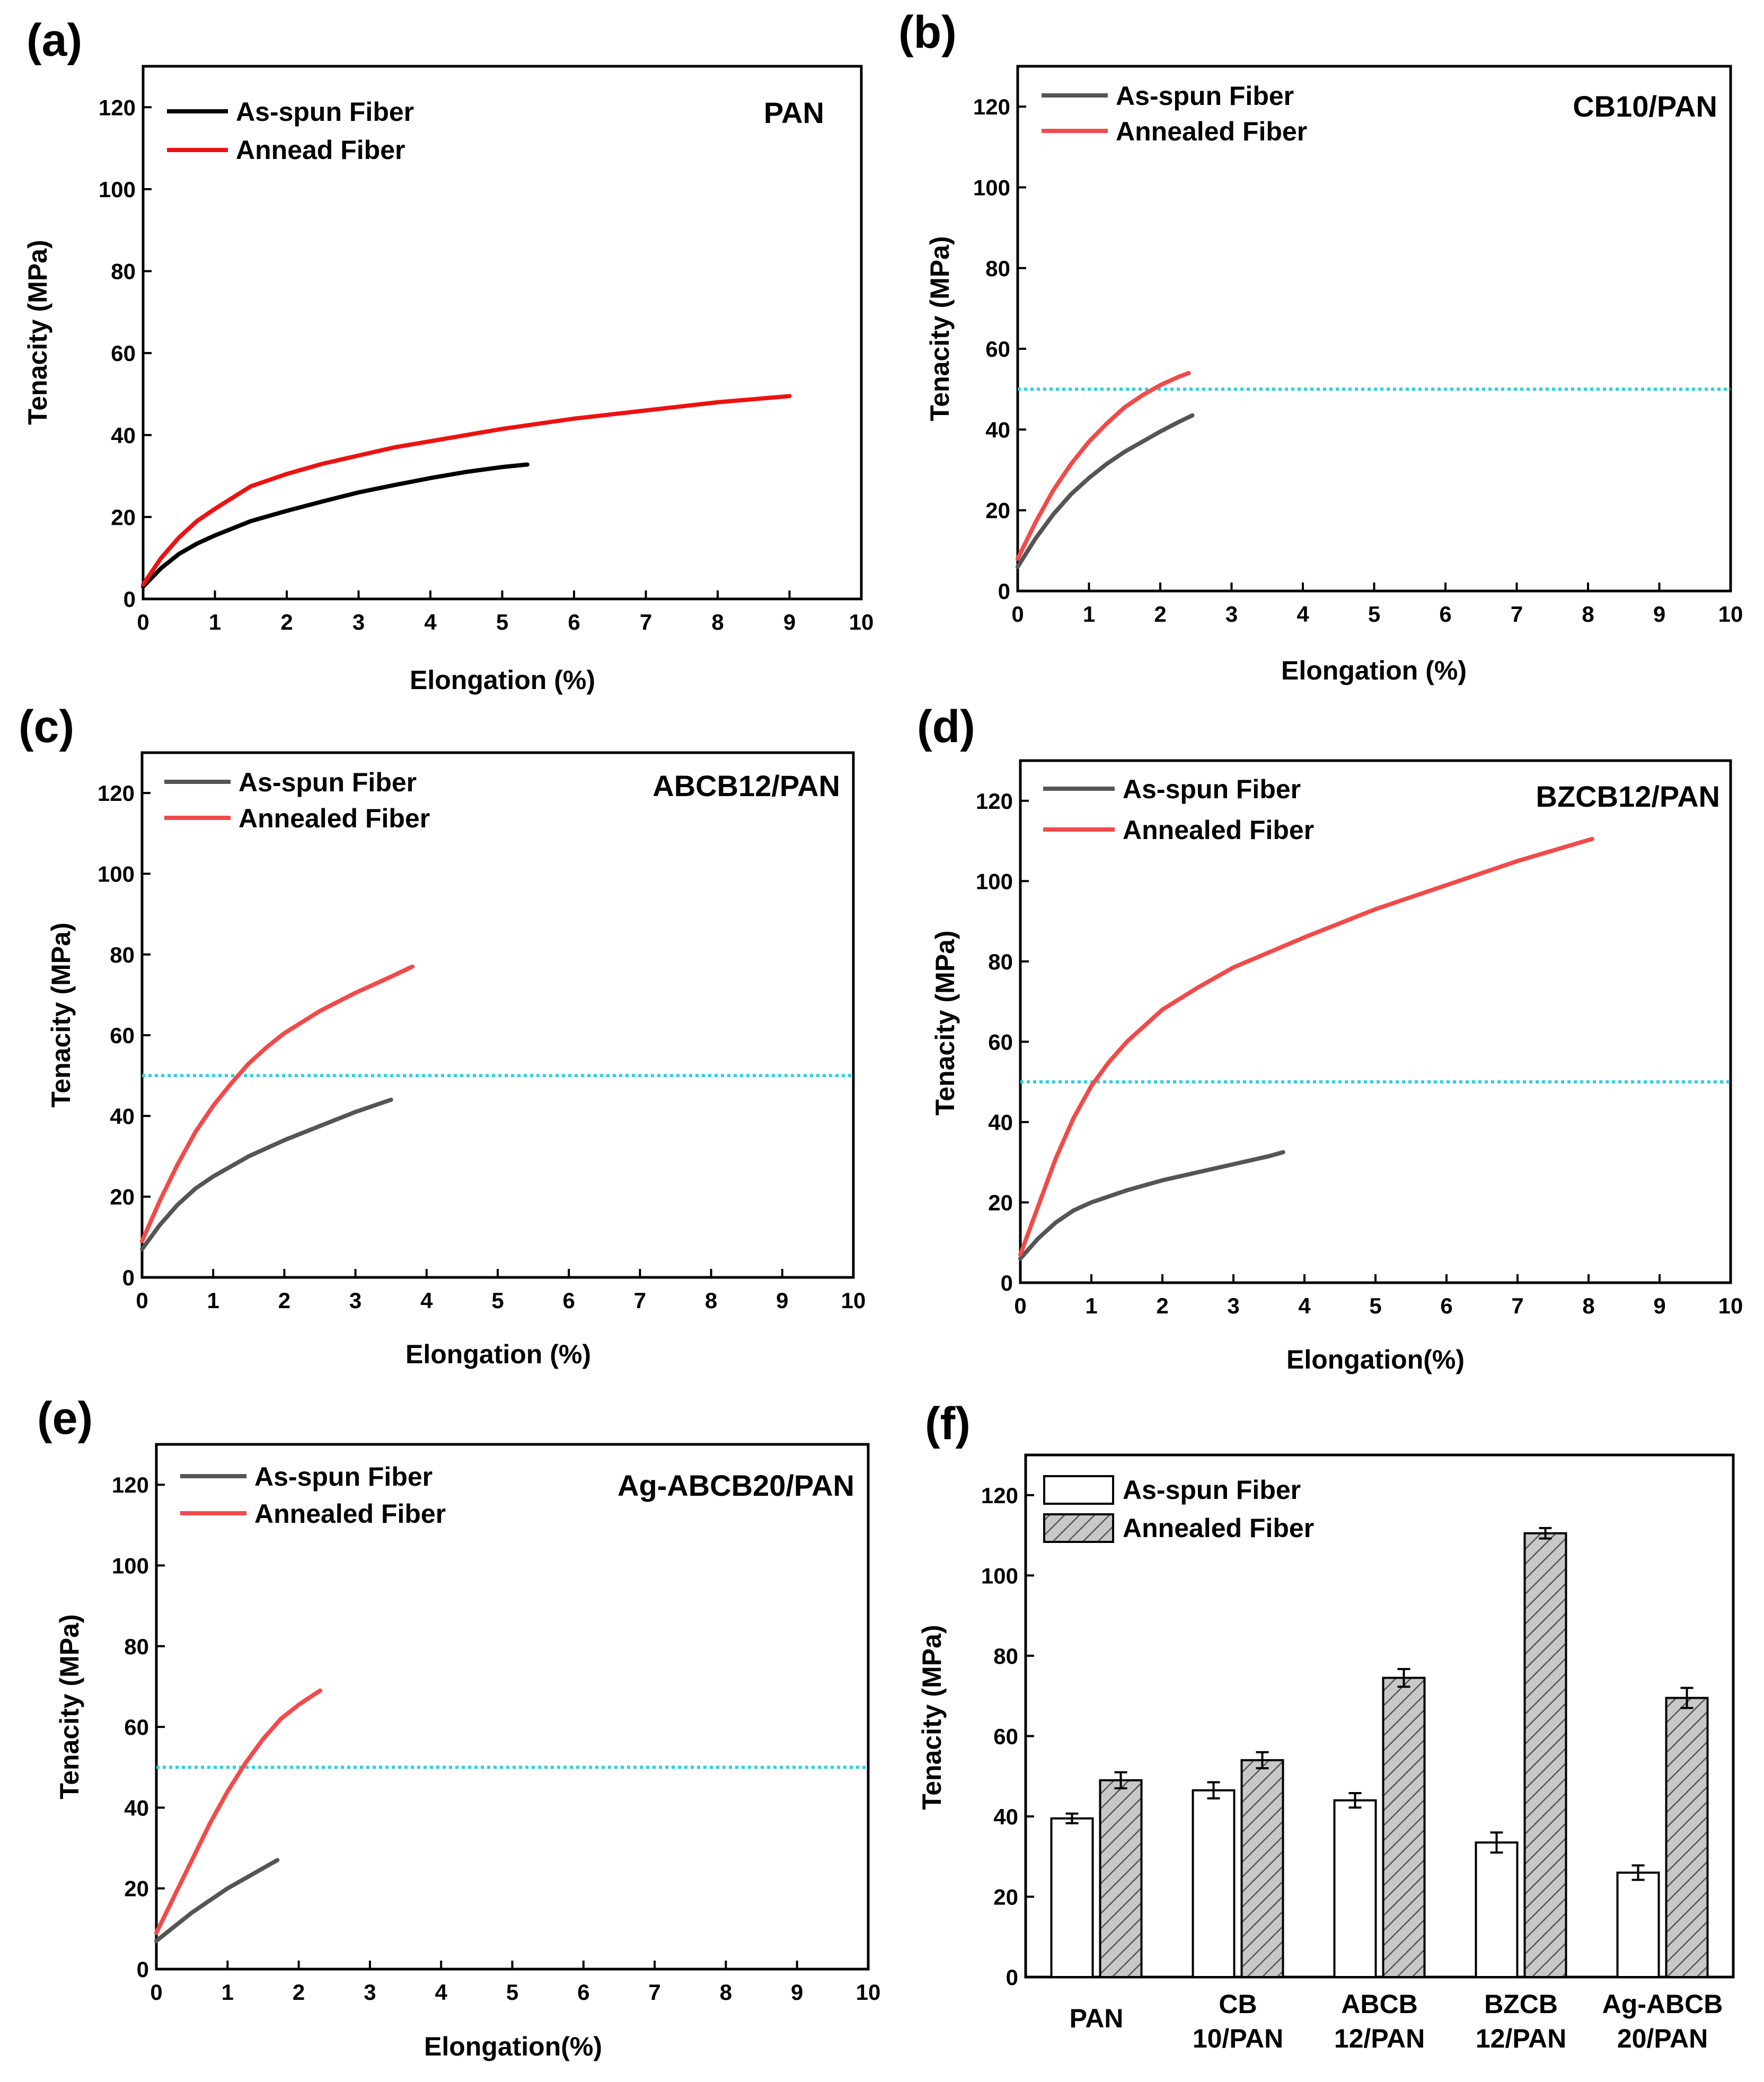 The height and width of the screenshot is (2082, 1764). I want to click on panel-b-y-ticks: 0 20 40 60 80 100 120, so click(999, 349).